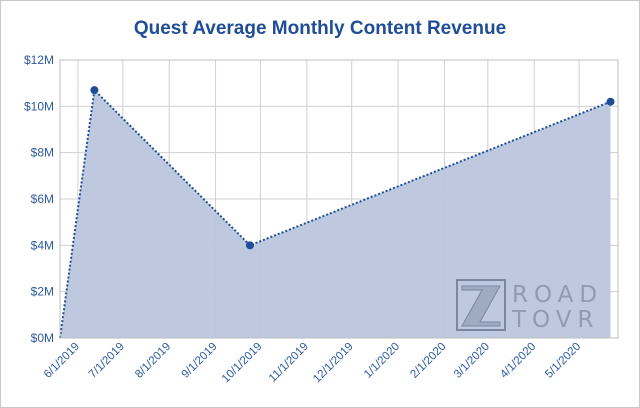 The width and height of the screenshot is (640, 408). I want to click on roadtovr-watermark: ROAD TOVR, so click(529, 306).